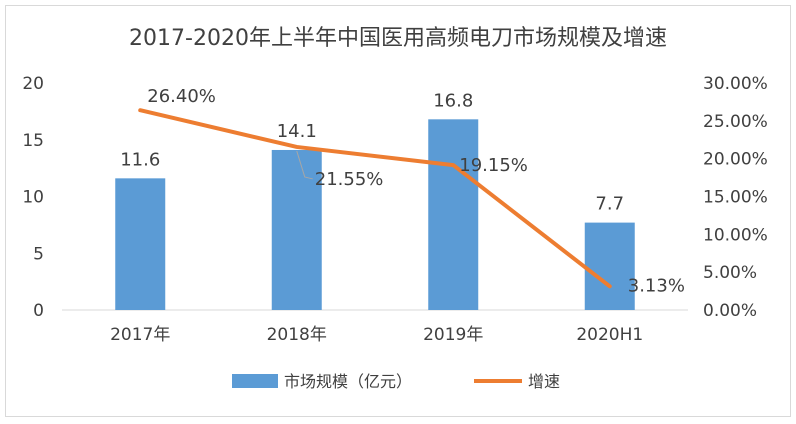 The width and height of the screenshot is (796, 424). What do you see at coordinates (453, 335) in the screenshot?
I see `x-tick-label: 2019年` at bounding box center [453, 335].